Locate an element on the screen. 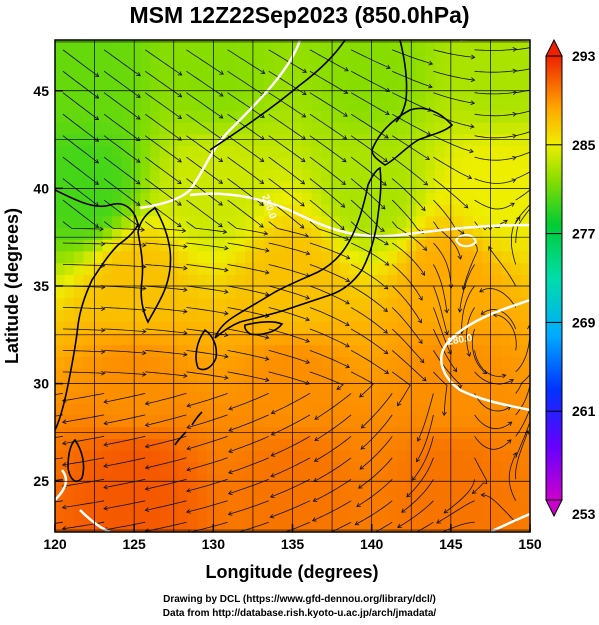 This screenshot has height=625, width=599. coast-honshu is located at coordinates (298, 252).